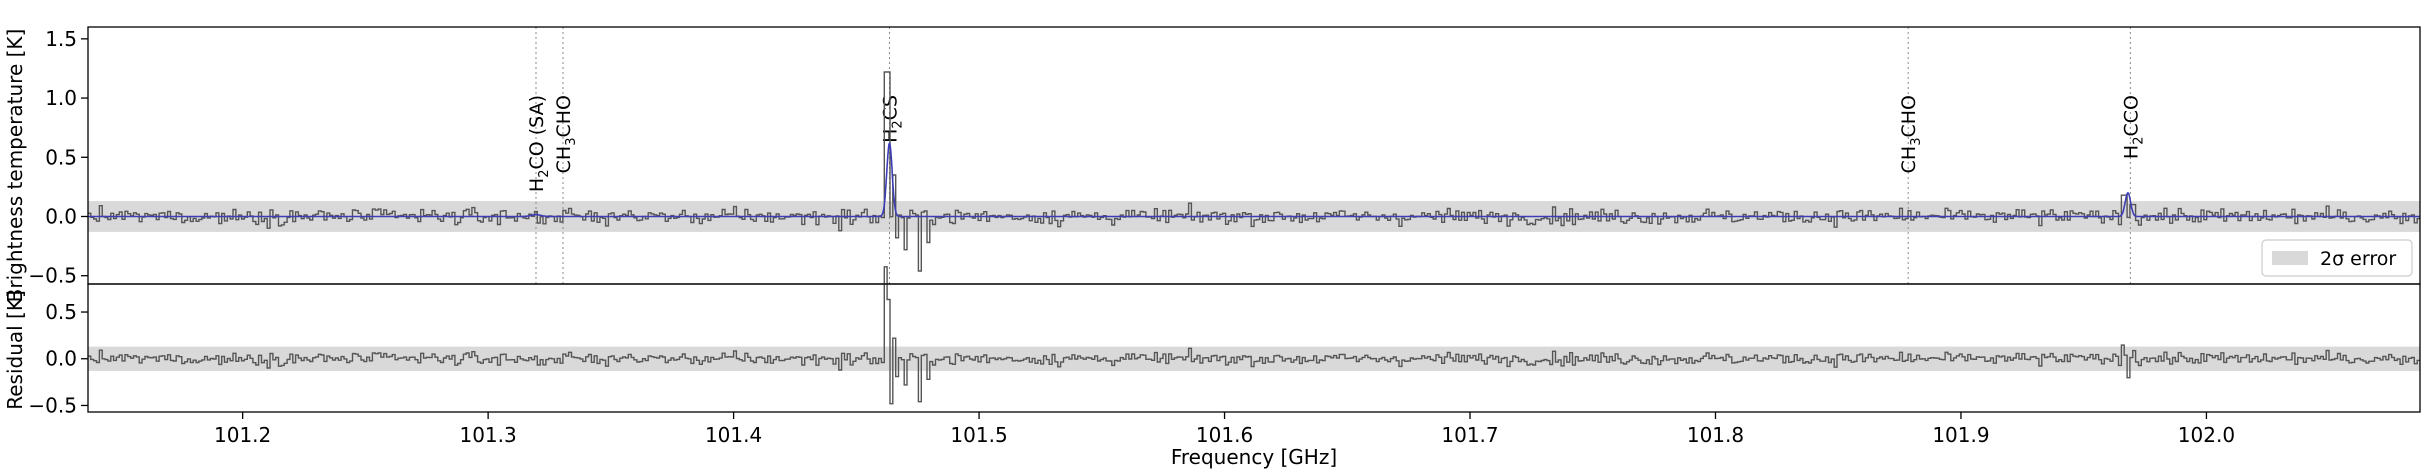 The image size is (2422, 473). I want to click on legend-box, so click(2337, 258).